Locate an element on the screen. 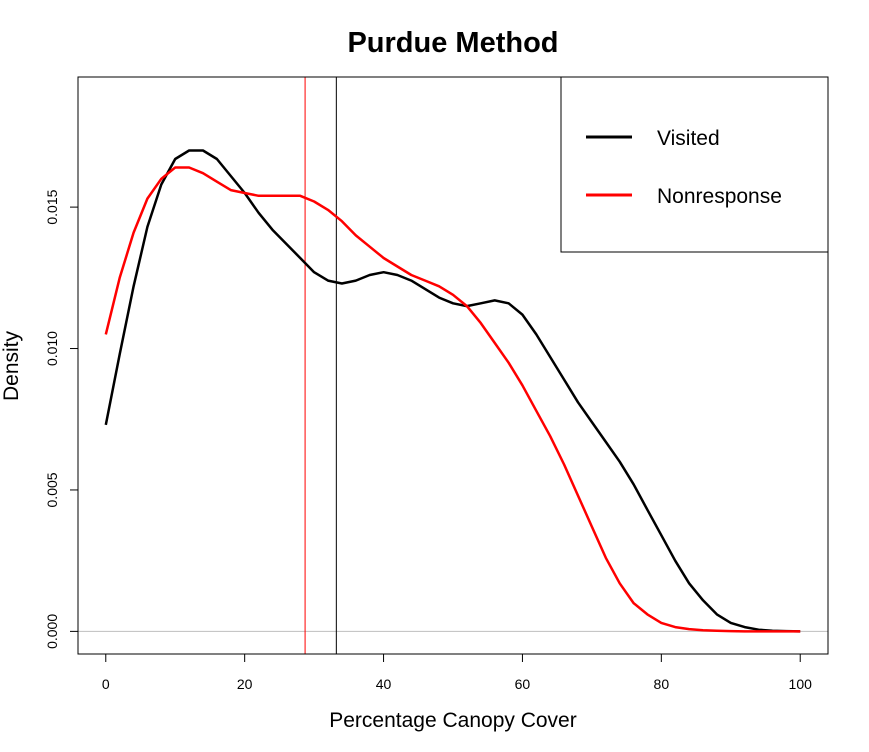 This screenshot has width=869, height=752. x-tick-label: 20 is located at coordinates (245, 684).